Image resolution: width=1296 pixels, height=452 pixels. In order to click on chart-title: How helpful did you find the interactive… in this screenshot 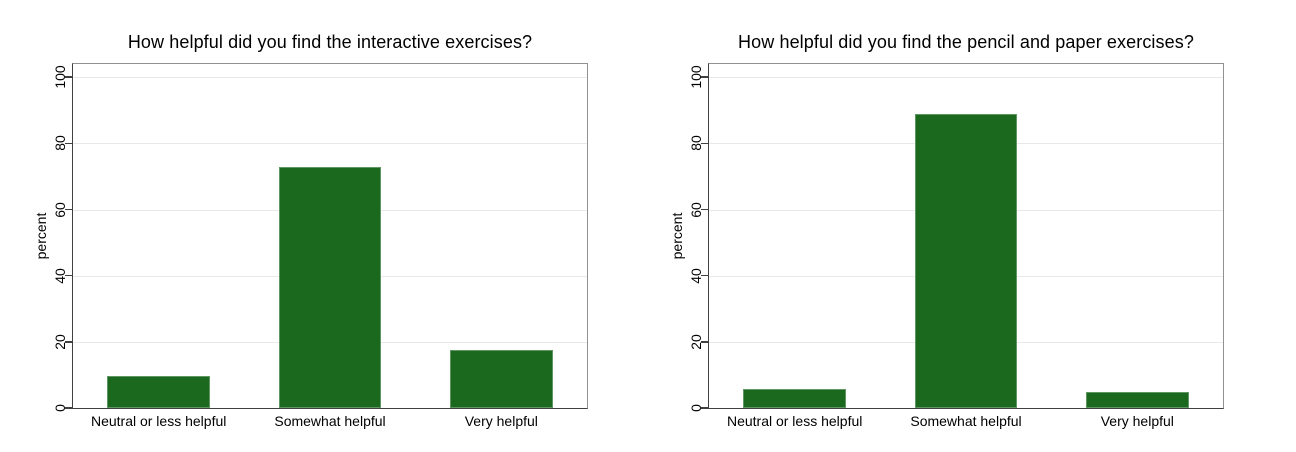, I will do `click(330, 42)`.